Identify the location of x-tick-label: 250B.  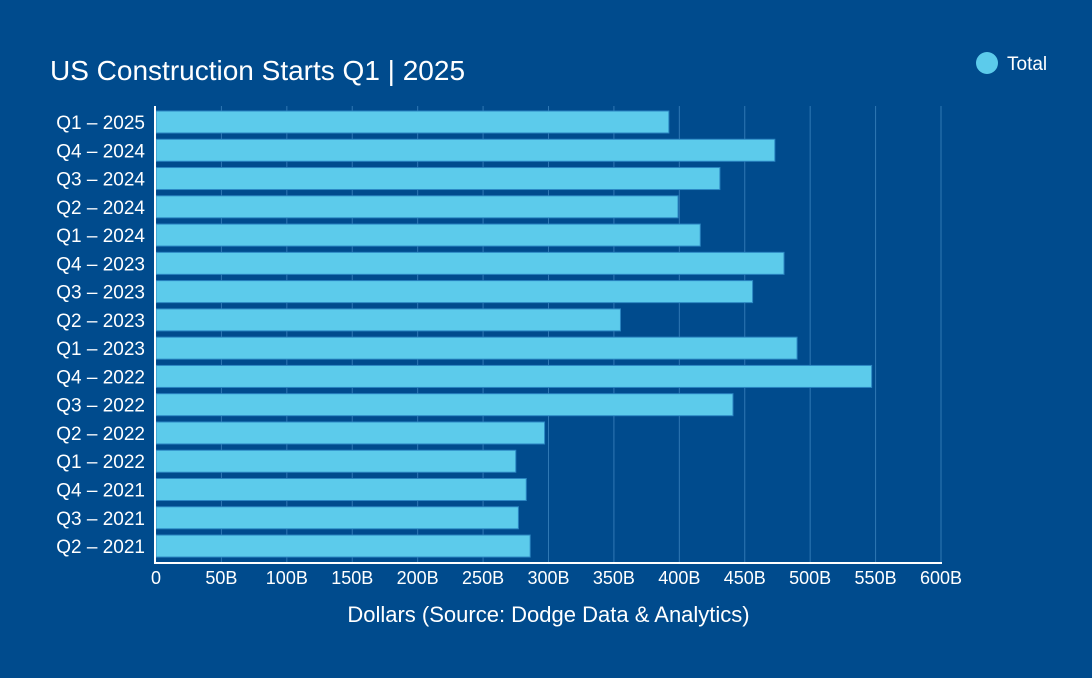
(483, 578).